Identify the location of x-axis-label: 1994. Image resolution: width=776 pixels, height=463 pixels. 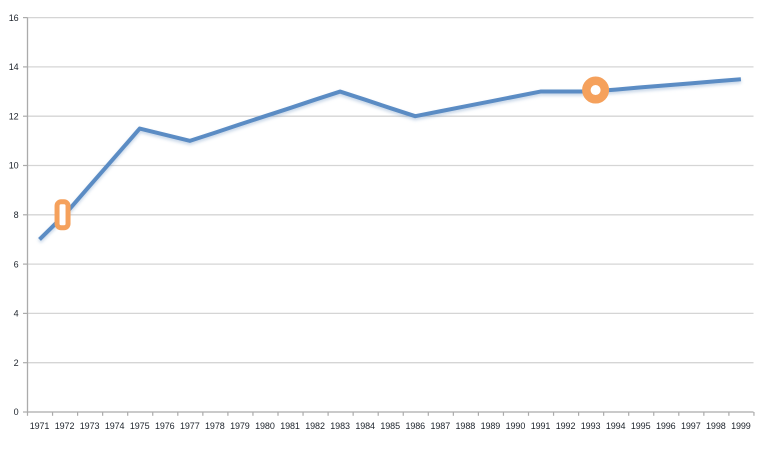
(616, 426).